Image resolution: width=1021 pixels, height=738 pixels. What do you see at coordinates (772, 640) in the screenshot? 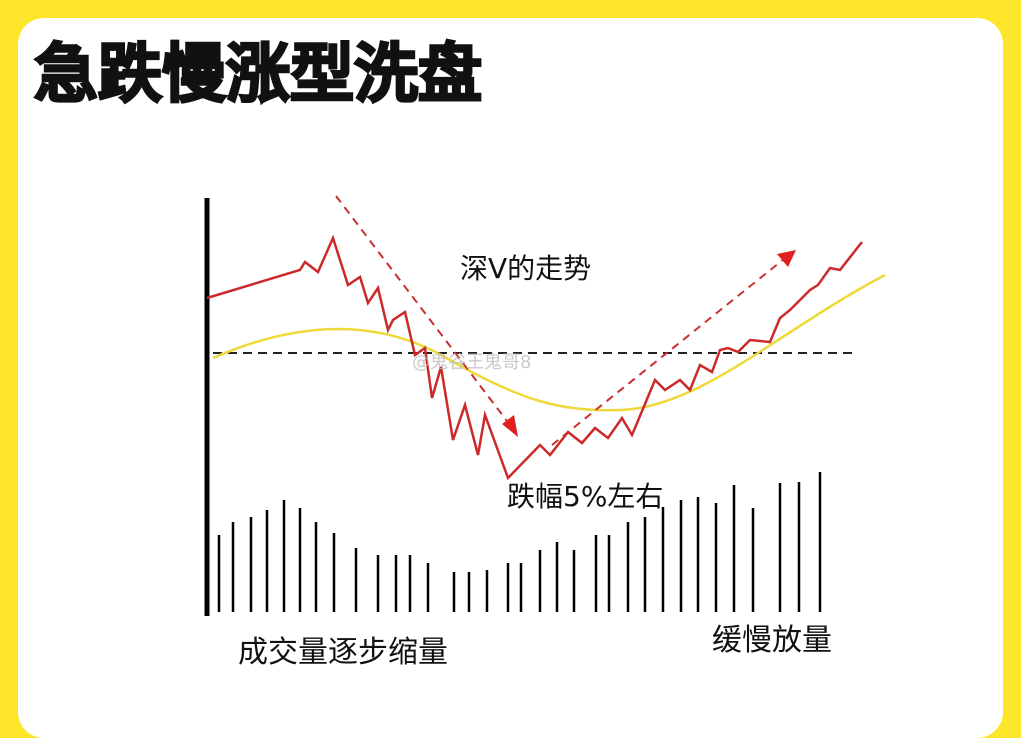
I see `volume-grow-label: 缓慢放量` at bounding box center [772, 640].